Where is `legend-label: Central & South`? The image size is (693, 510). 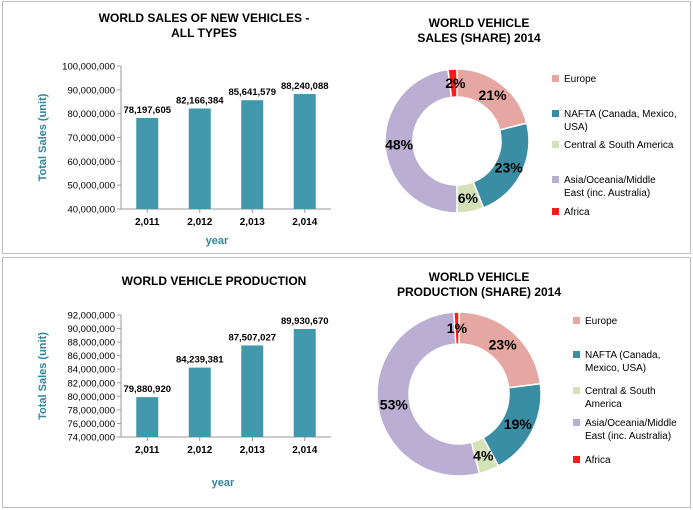
legend-label: Central & South is located at coordinates (620, 391).